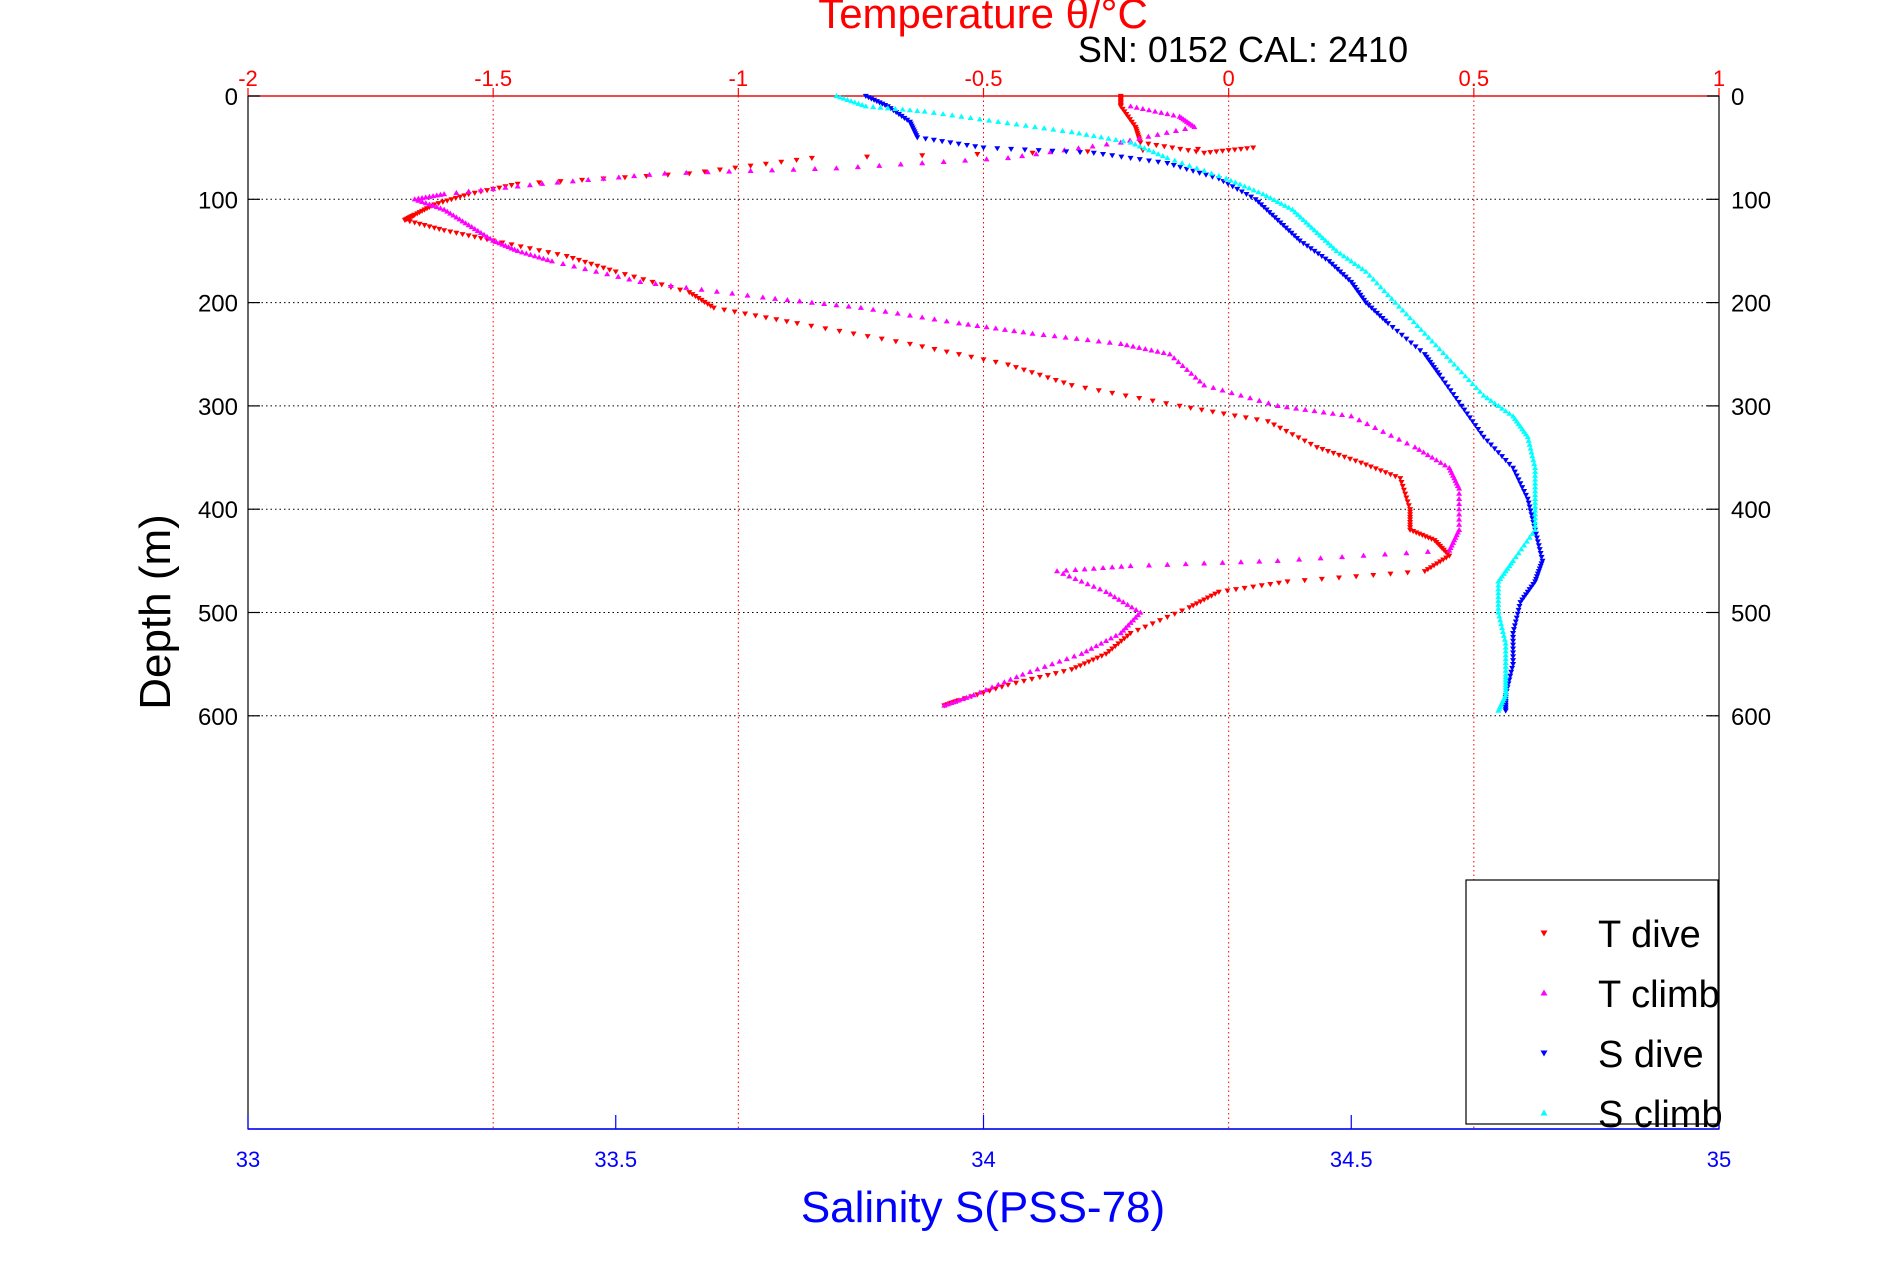  Describe the element at coordinates (231, 97) in the screenshot. I see `depth-tick-label-left: 0` at that location.